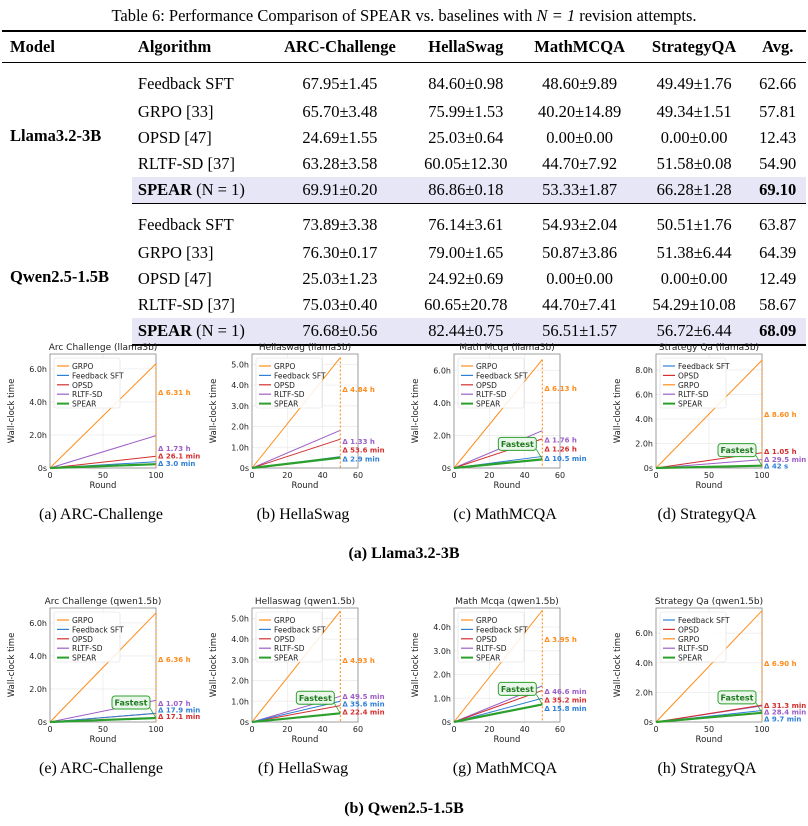 This screenshot has height=826, width=808. I want to click on series-line-spear, so click(296, 463).